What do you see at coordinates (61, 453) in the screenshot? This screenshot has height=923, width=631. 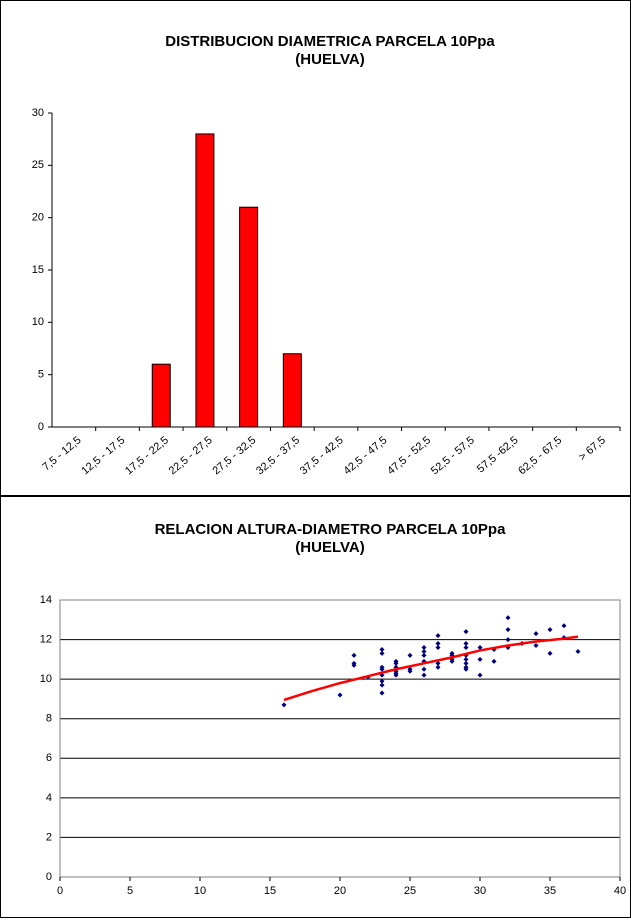 I see `x-tick-label: 7,5 - 12,5` at bounding box center [61, 453].